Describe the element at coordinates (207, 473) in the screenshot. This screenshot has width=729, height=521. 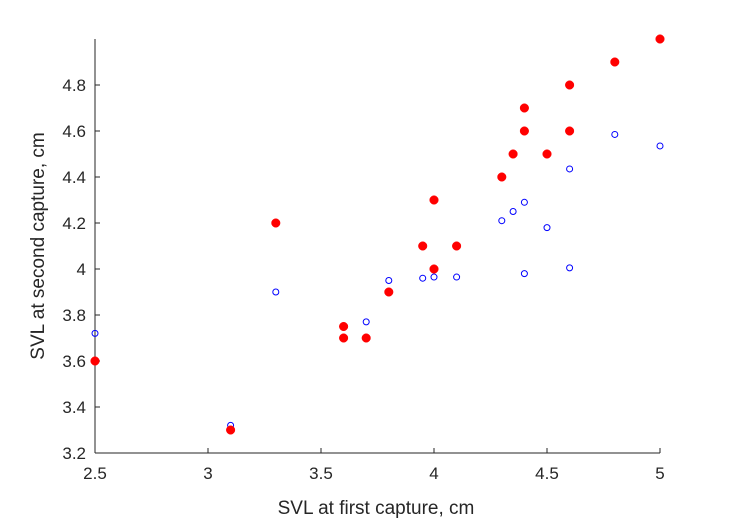
I see `x-tick-label: 3` at that location.